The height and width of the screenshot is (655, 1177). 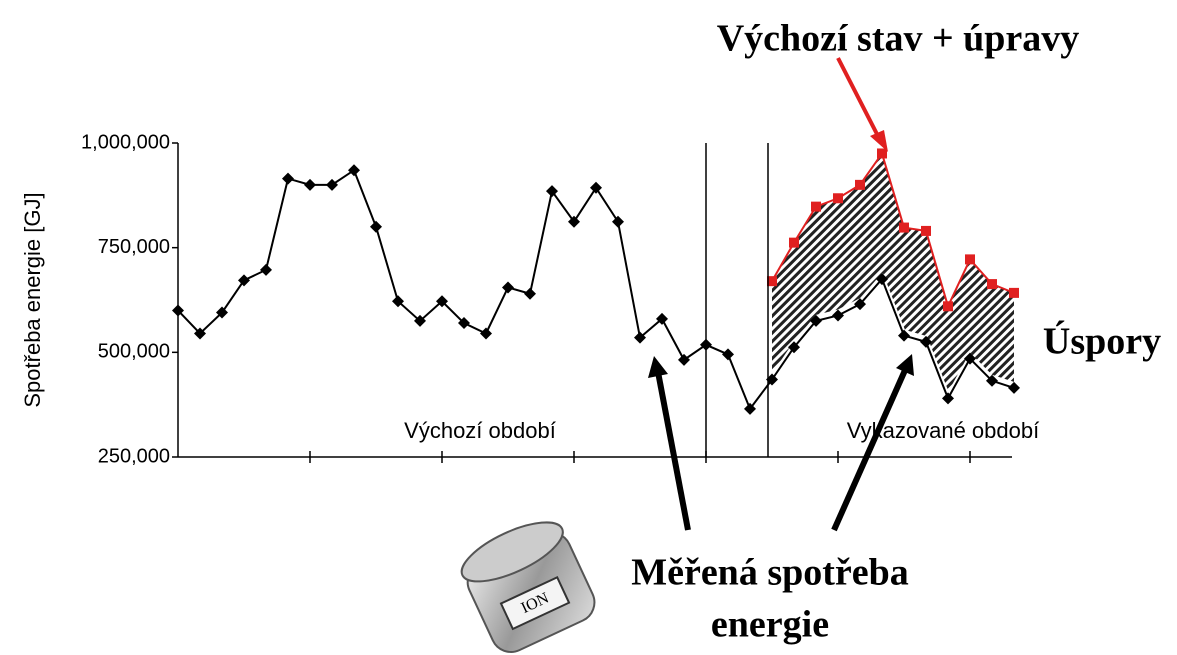 What do you see at coordinates (528, 587) in the screenshot?
I see `meter-icon: ION` at bounding box center [528, 587].